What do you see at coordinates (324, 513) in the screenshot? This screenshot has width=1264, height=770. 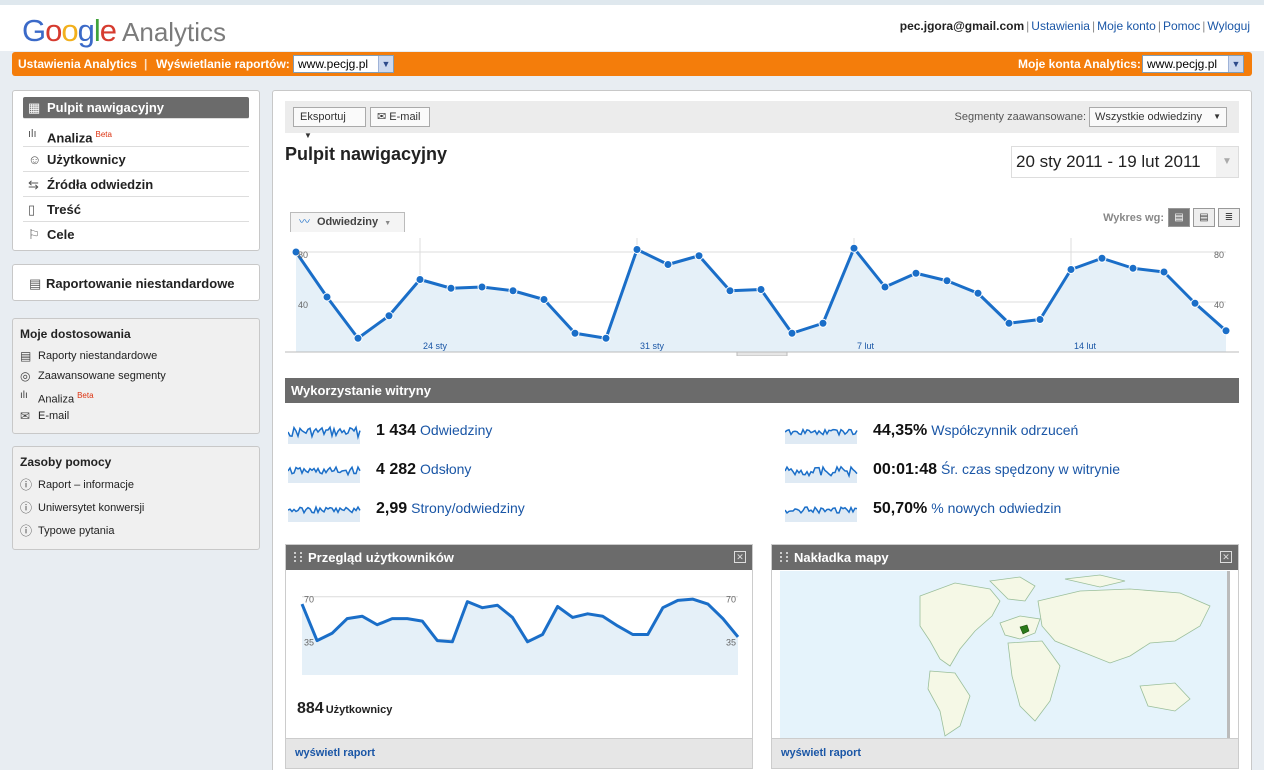 I see `sparkline` at bounding box center [324, 513].